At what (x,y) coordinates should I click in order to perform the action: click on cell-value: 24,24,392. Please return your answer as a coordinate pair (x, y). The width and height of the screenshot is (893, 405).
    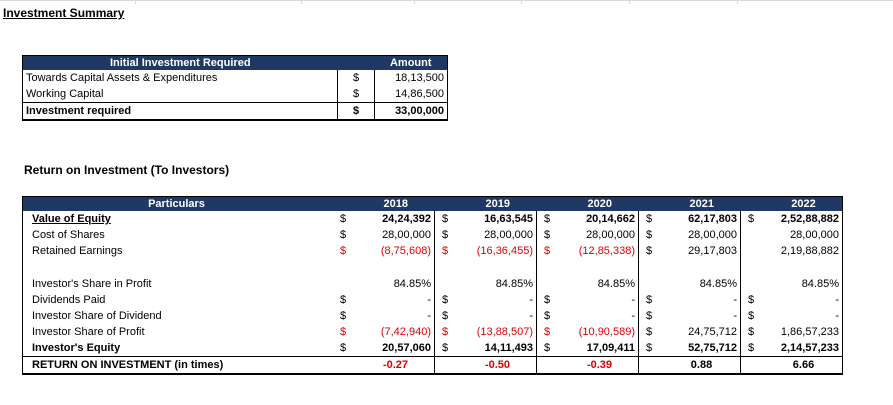
    Looking at the image, I should click on (396, 219).